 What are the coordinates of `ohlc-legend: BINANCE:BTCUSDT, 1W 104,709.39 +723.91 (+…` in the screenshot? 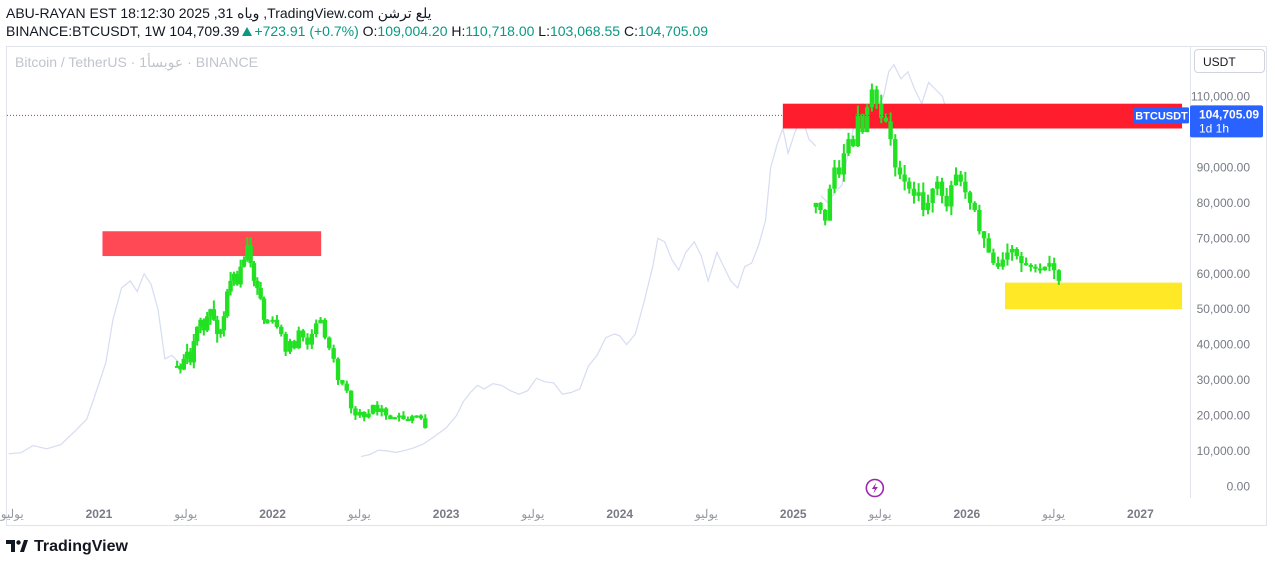 It's located at (357, 31).